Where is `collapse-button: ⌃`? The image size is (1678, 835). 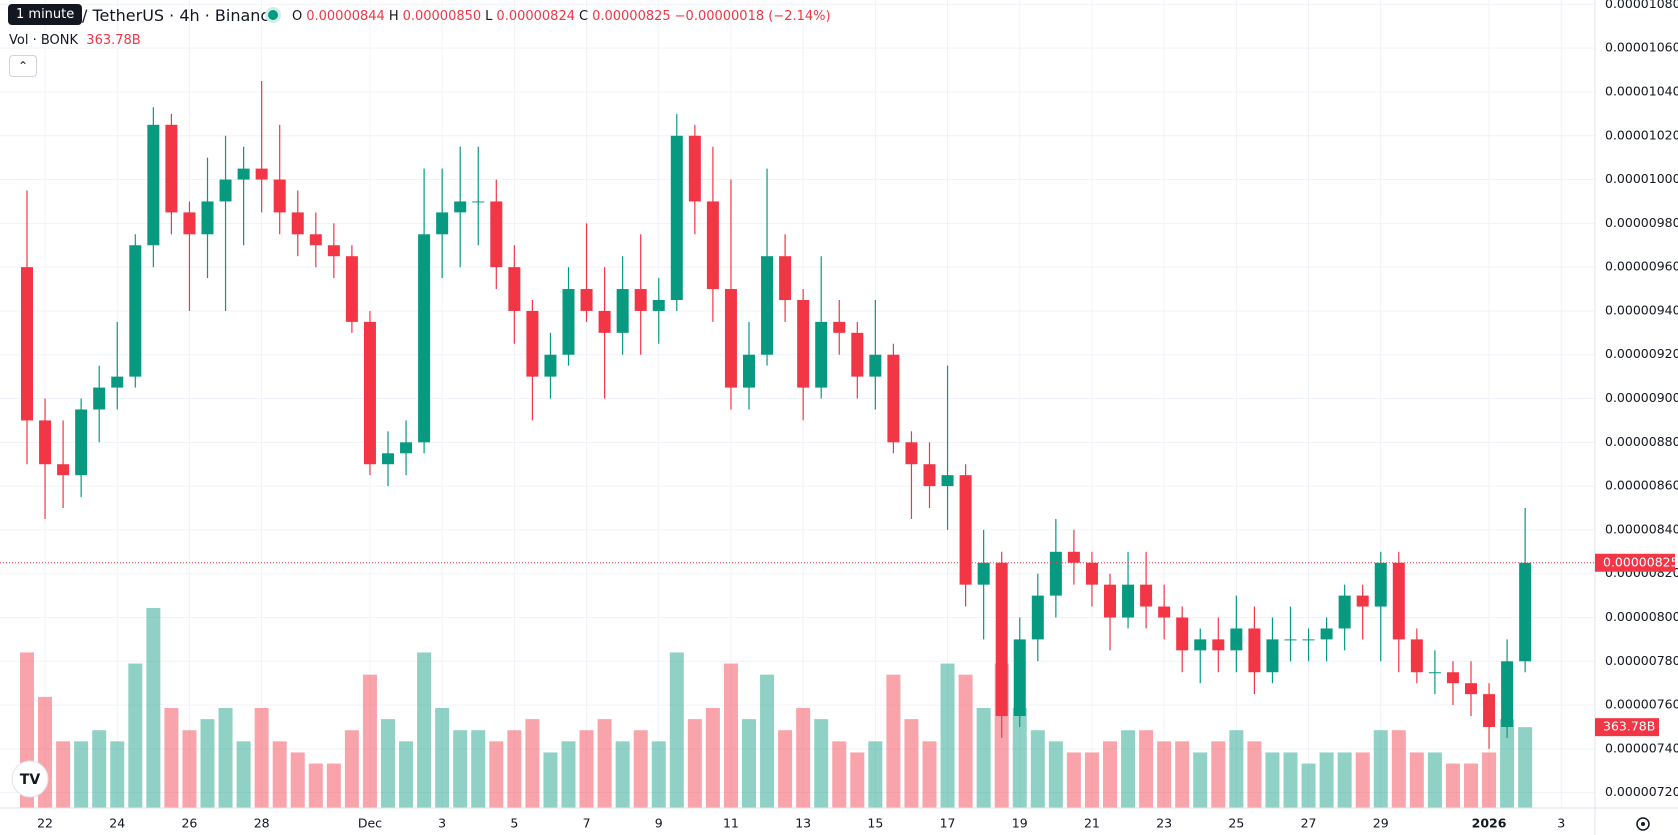
collapse-button: ⌃ is located at coordinates (23, 66).